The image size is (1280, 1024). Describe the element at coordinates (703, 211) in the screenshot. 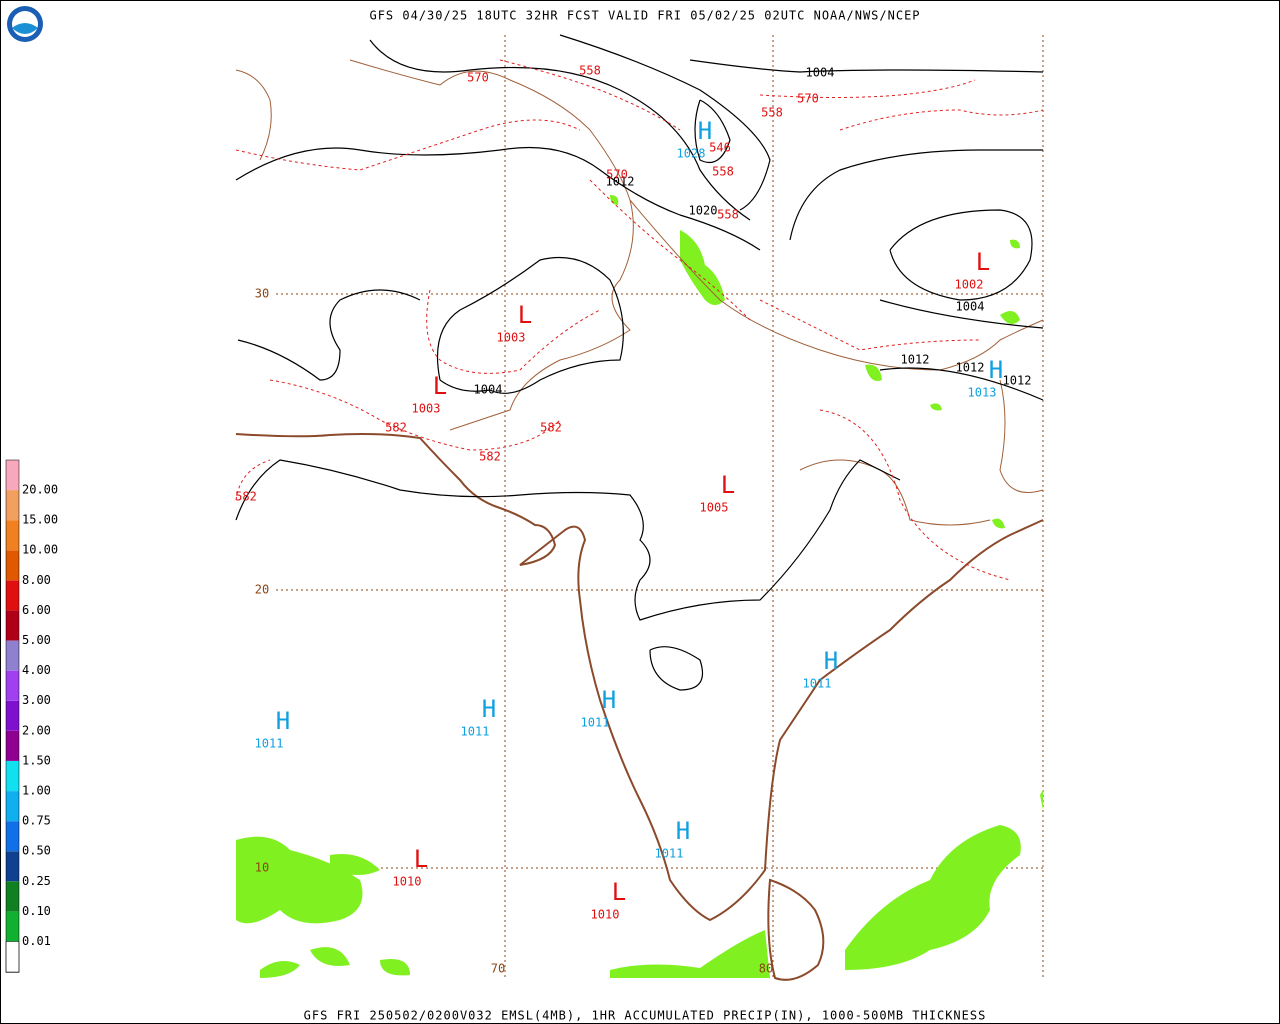

I see `isobar-label: 1020` at that location.